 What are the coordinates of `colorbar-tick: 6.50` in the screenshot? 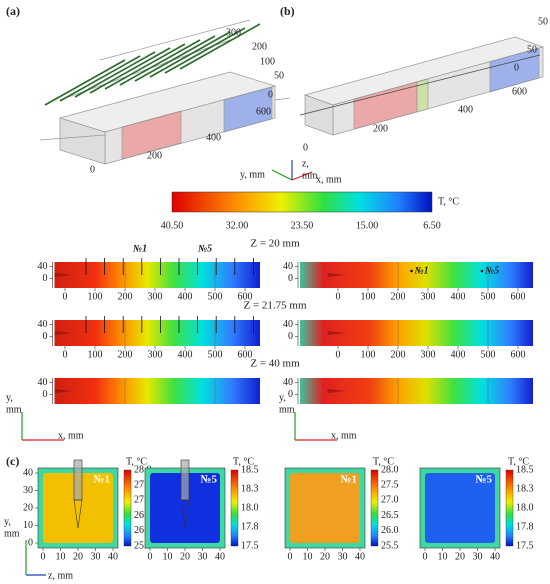 It's located at (432, 225).